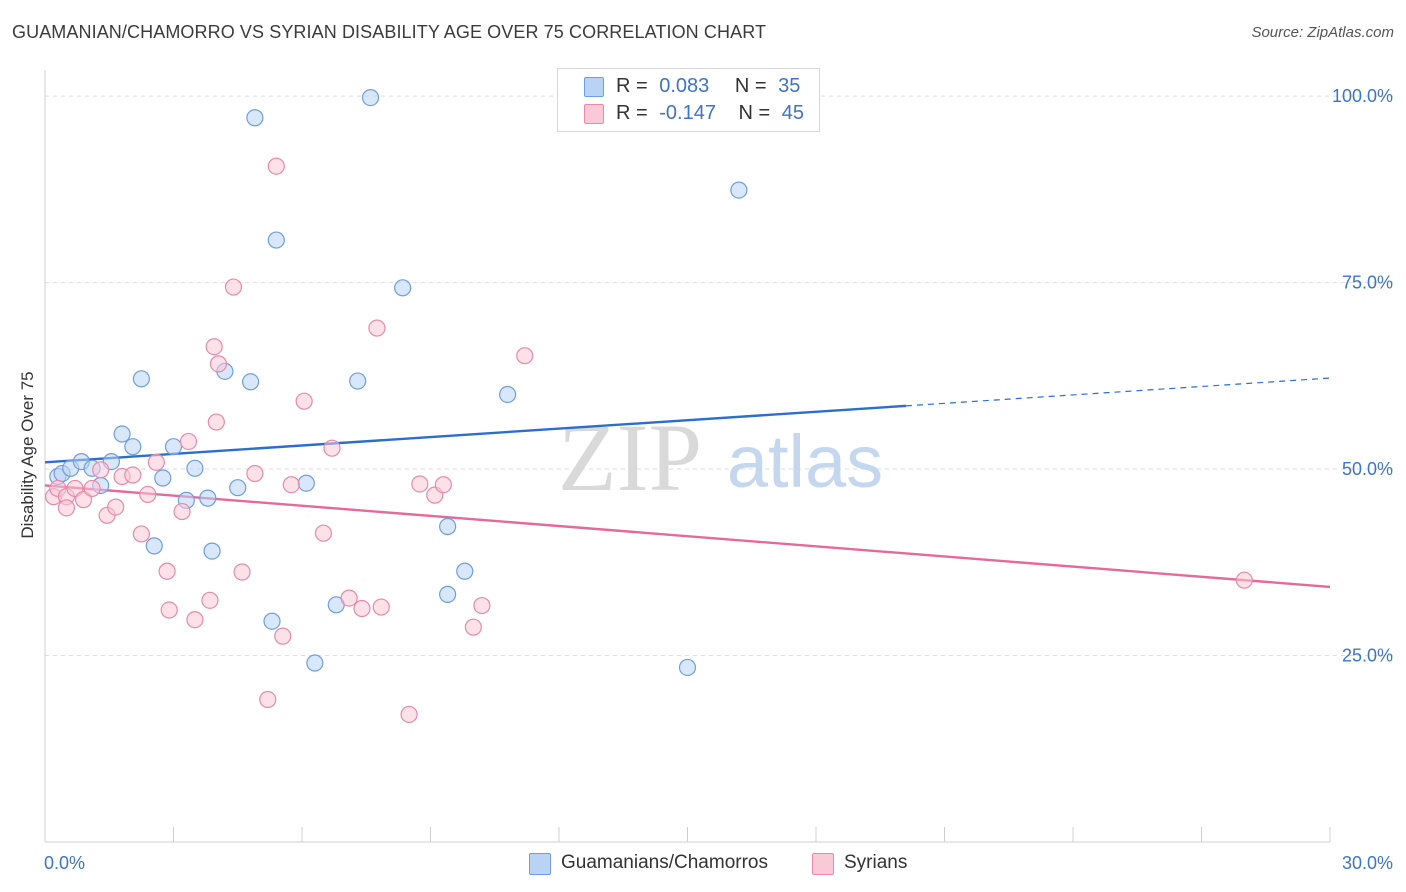 The height and width of the screenshot is (892, 1406). I want to click on series-label-syrians: Syrians, so click(876, 862).